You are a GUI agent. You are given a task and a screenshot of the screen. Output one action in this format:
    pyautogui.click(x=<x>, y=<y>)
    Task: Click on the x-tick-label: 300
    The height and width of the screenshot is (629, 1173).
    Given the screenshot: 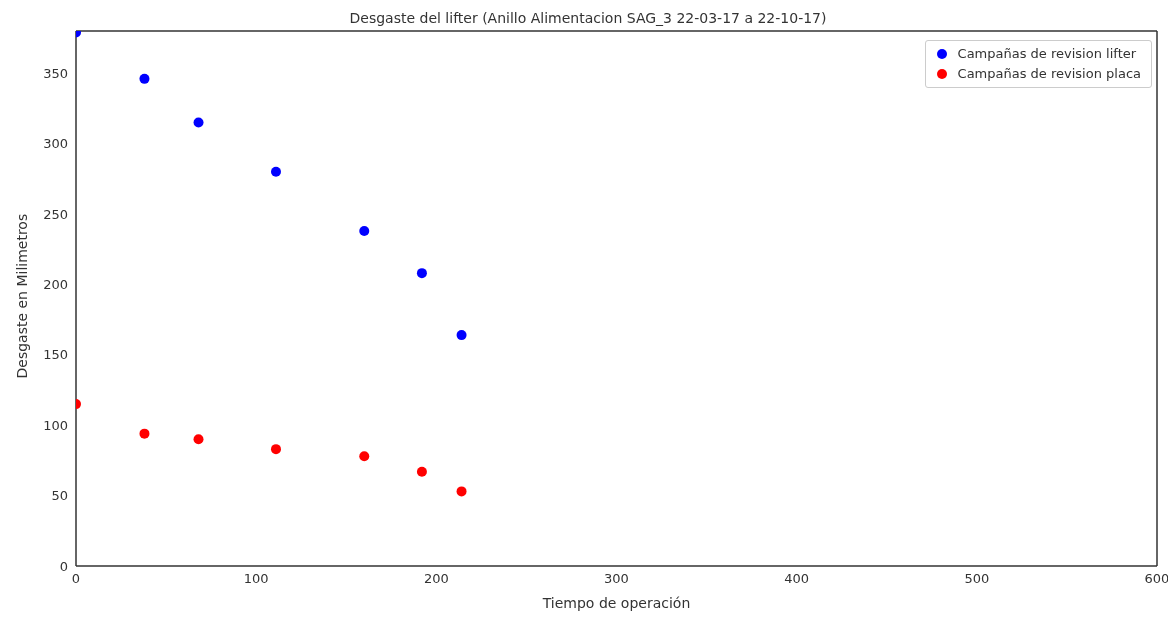 What is the action you would take?
    pyautogui.click(x=616, y=579)
    